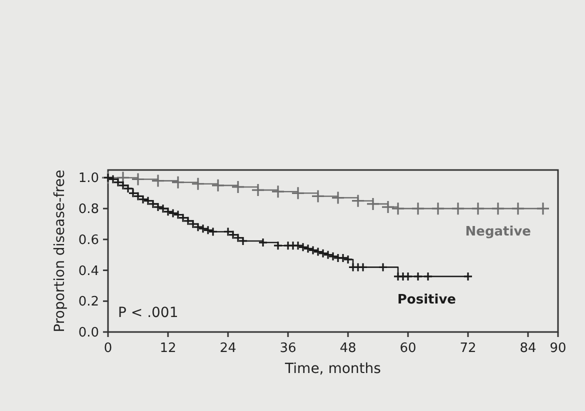  Describe the element at coordinates (88, 271) in the screenshot. I see `y-tick-label: 0.4` at that location.